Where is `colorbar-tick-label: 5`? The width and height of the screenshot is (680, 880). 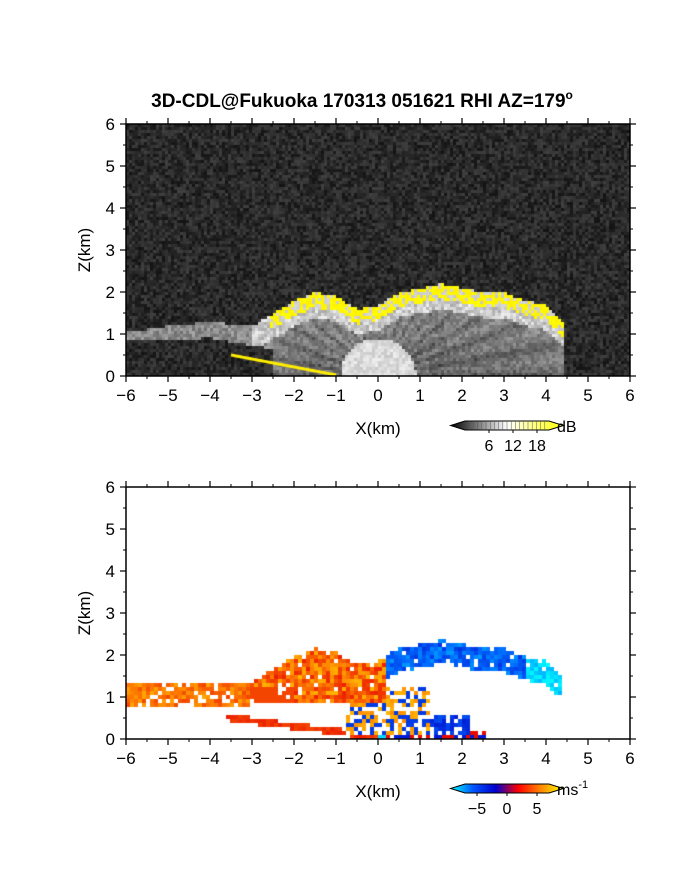 colorbar-tick-label: 5 is located at coordinates (537, 809).